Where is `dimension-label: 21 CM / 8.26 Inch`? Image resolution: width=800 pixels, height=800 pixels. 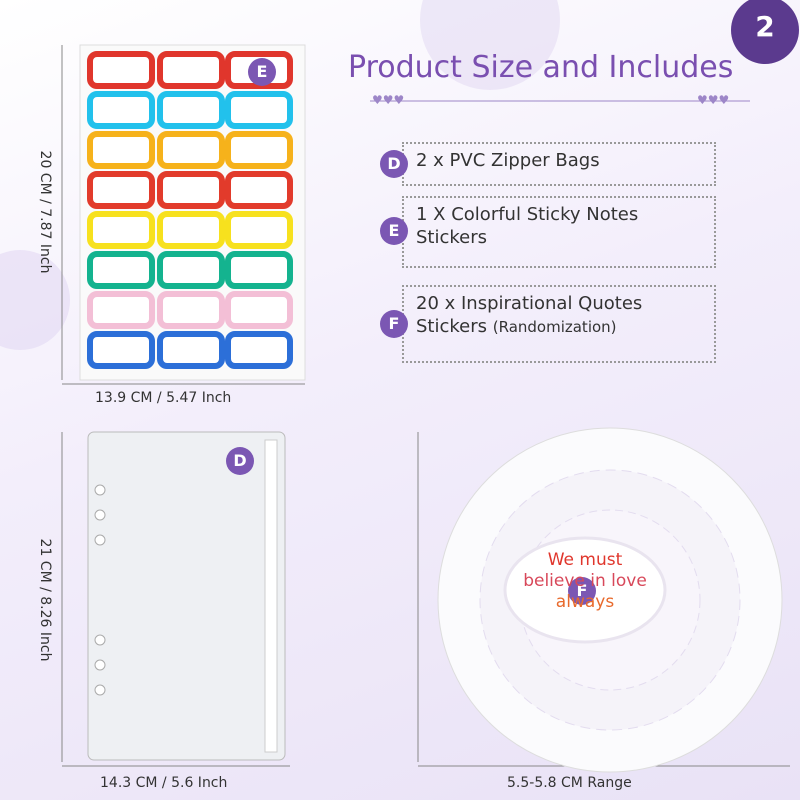 dimension-label: 21 CM / 8.26 Inch is located at coordinates (45, 600).